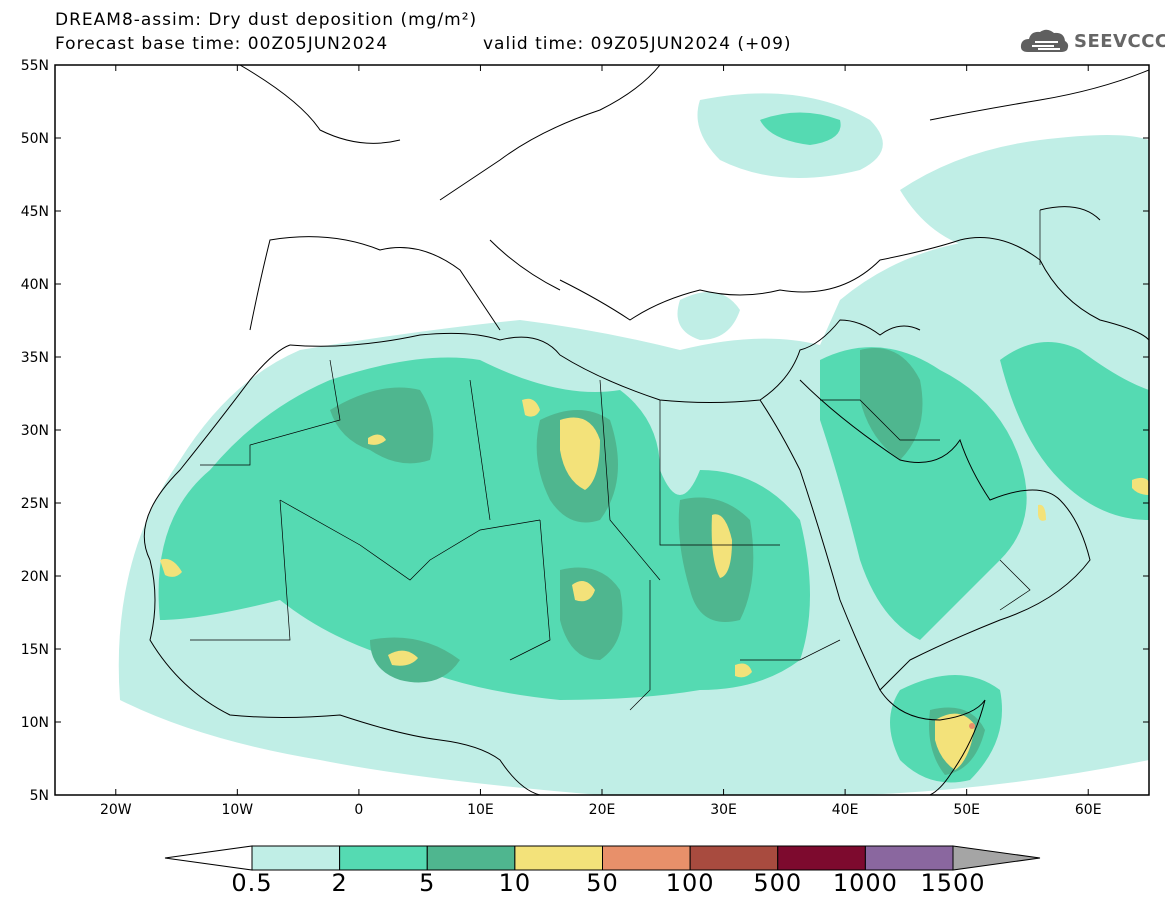 The width and height of the screenshot is (1165, 907). Describe the element at coordinates (39, 796) in the screenshot. I see `lat-tick-label: 5N` at that location.